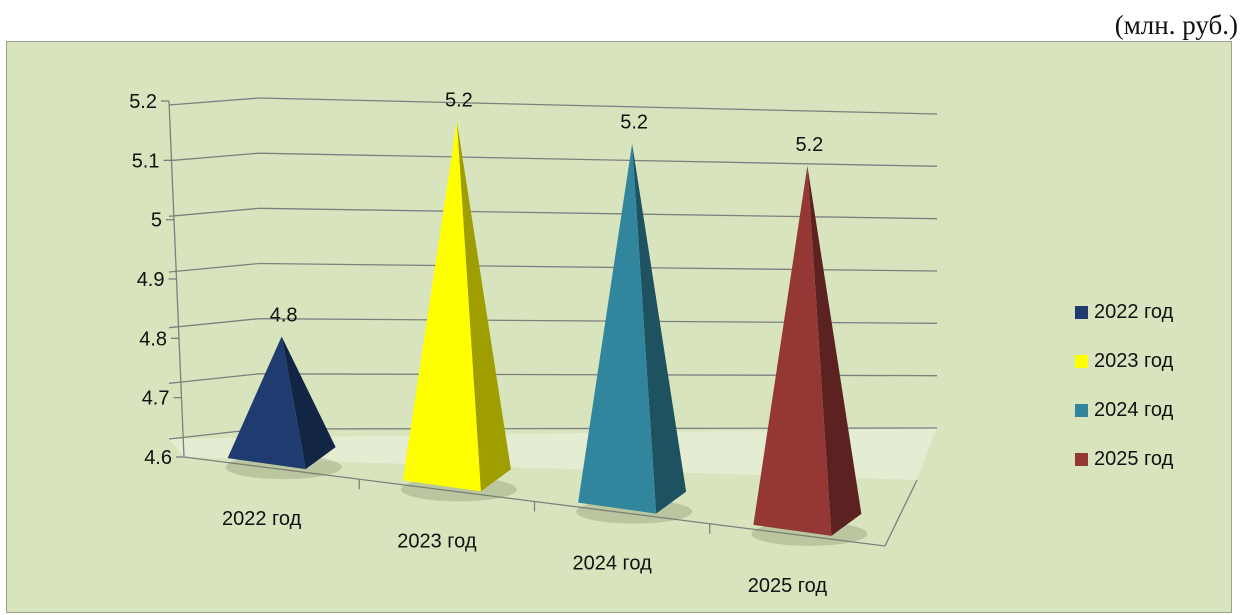 The image size is (1252, 615). I want to click on legend-item: 2022 год, so click(1150, 312).